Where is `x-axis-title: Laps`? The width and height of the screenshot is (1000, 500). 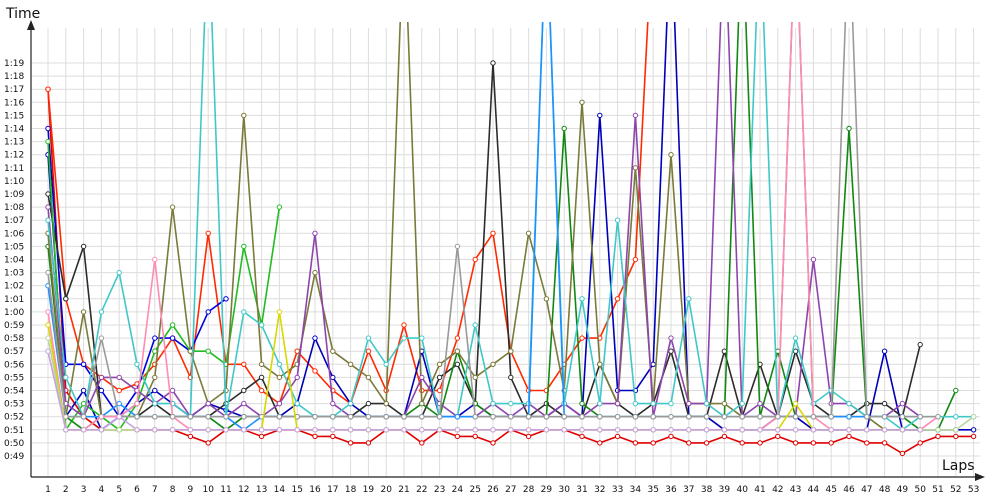 x-axis-title: Laps is located at coordinates (958, 466).